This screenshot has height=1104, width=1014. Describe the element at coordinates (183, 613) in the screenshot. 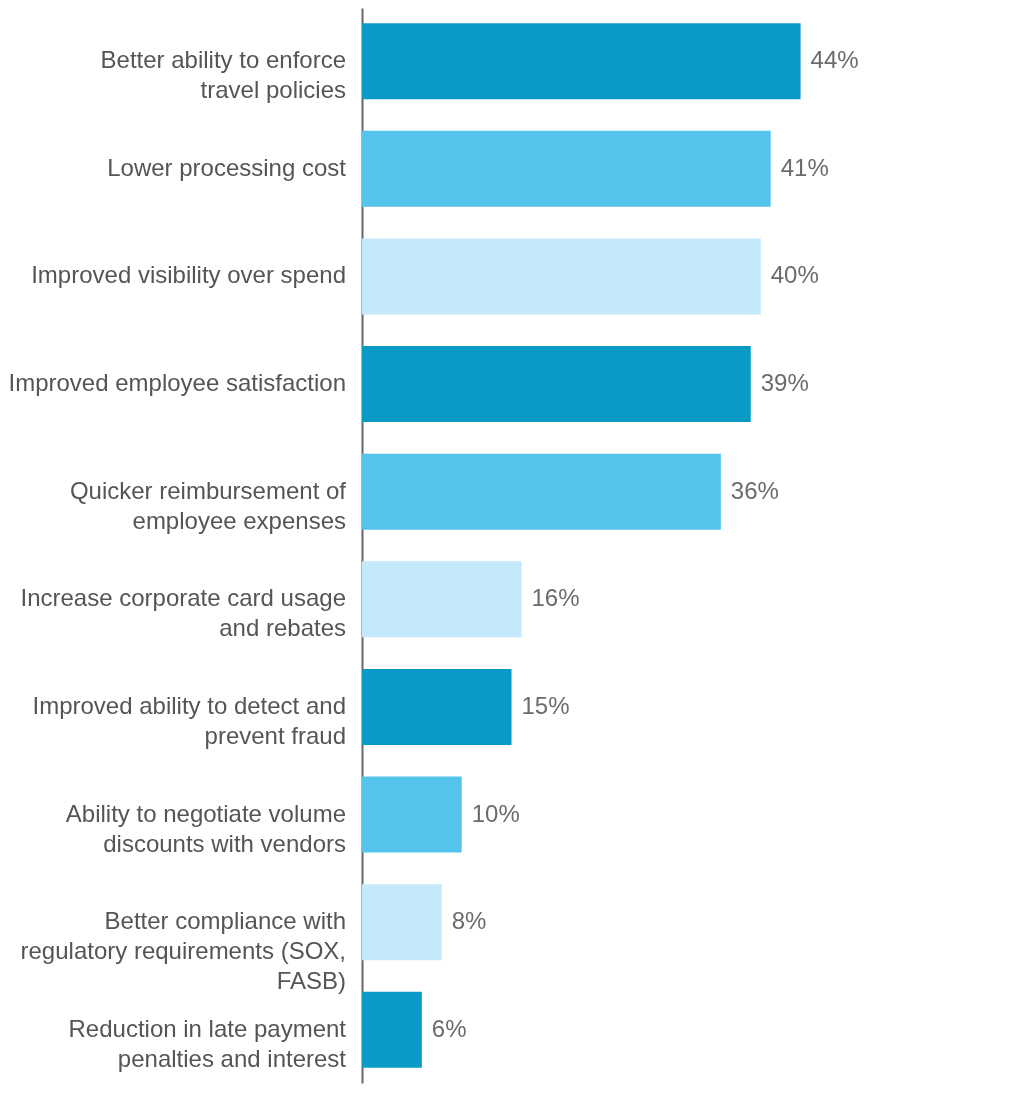

I see `y-tick-label: Increase corporate card usage and rebates` at that location.